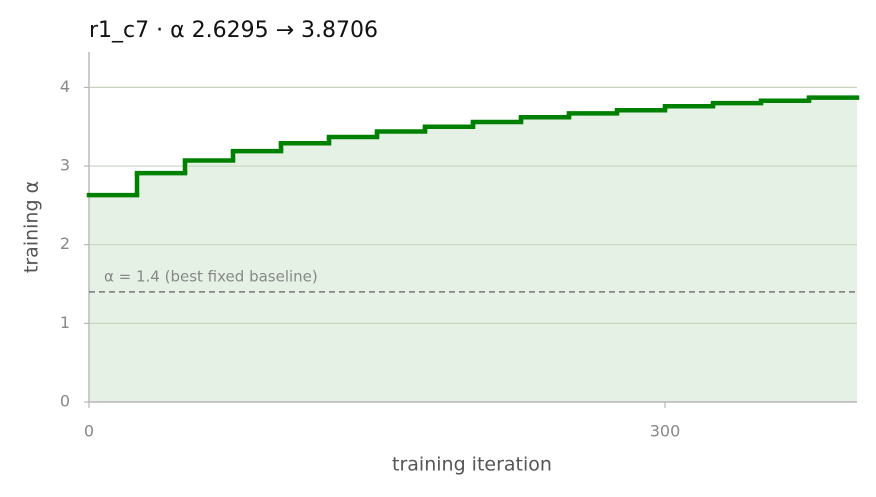 The image size is (876, 497). I want to click on chart-title: r1_c7 · α 2.6295 → 3.8706, so click(233, 30).